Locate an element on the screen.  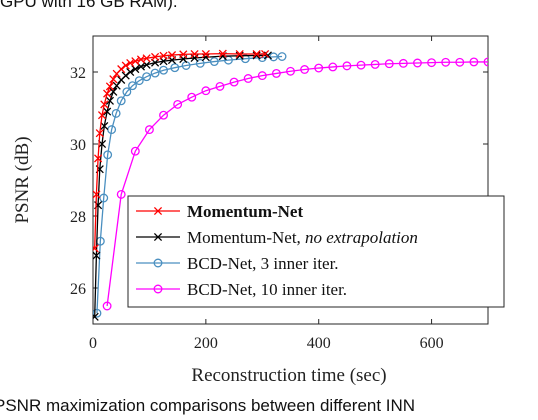
legend-entry-label: BCD-Net, 10 inner iter. is located at coordinates (267, 289).